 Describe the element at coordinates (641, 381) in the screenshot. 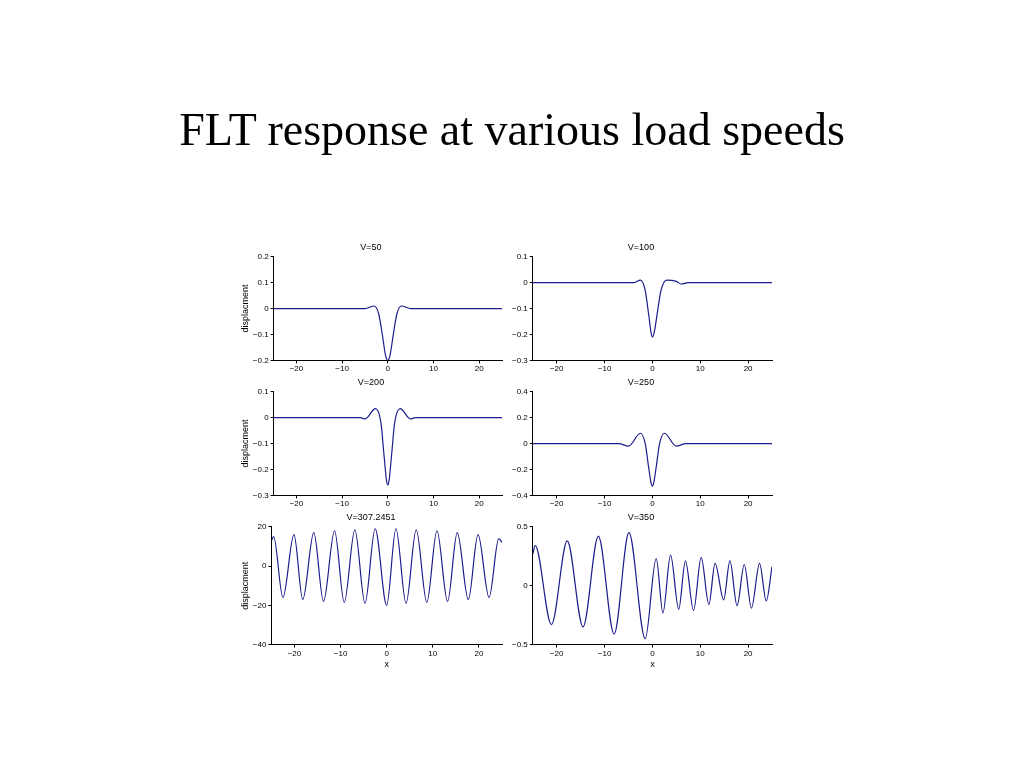

I see `chart-title: V=250` at that location.